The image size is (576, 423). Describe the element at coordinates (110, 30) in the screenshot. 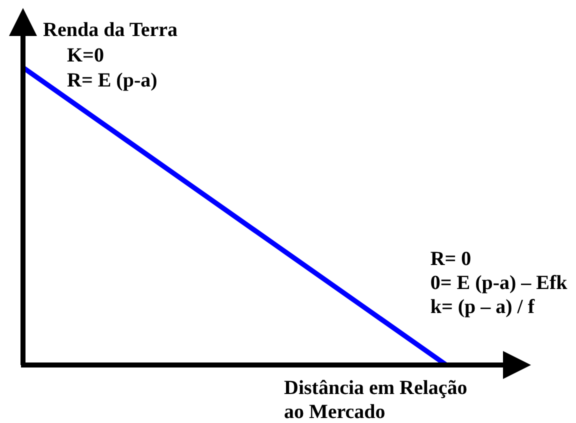

I see `y-axis-title: Renda da Terra` at that location.